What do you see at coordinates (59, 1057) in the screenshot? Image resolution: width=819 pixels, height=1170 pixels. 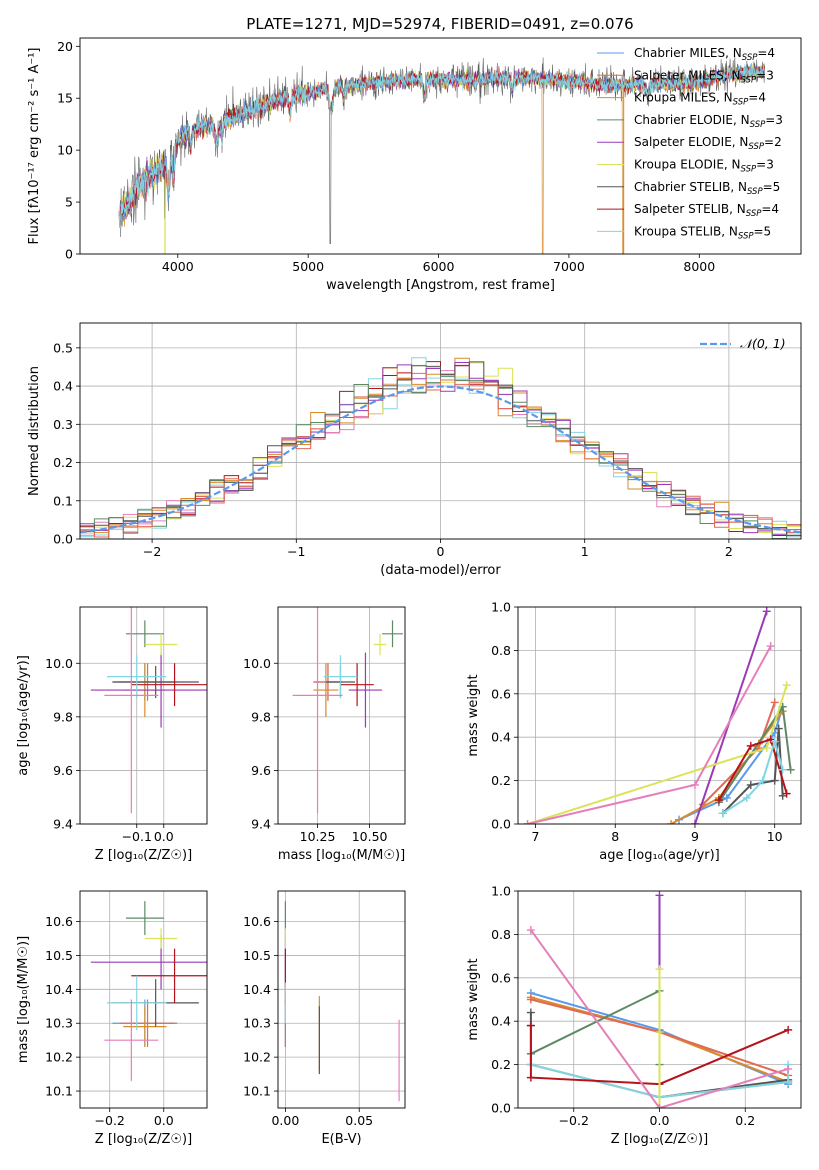 I see `y-tick-label: 10.2` at bounding box center [59, 1057].